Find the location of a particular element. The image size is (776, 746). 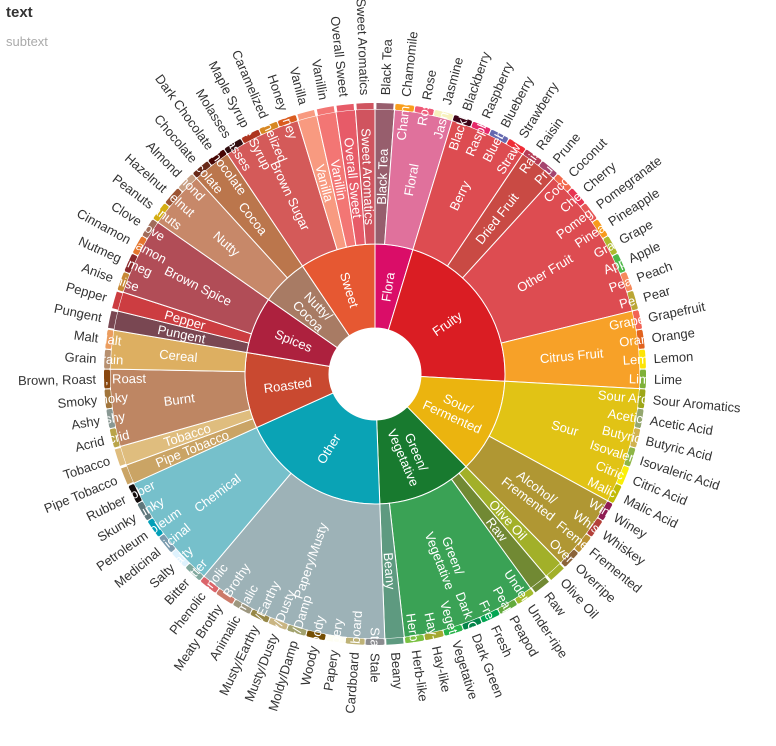

label-grain: Grain is located at coordinates (107, 359).